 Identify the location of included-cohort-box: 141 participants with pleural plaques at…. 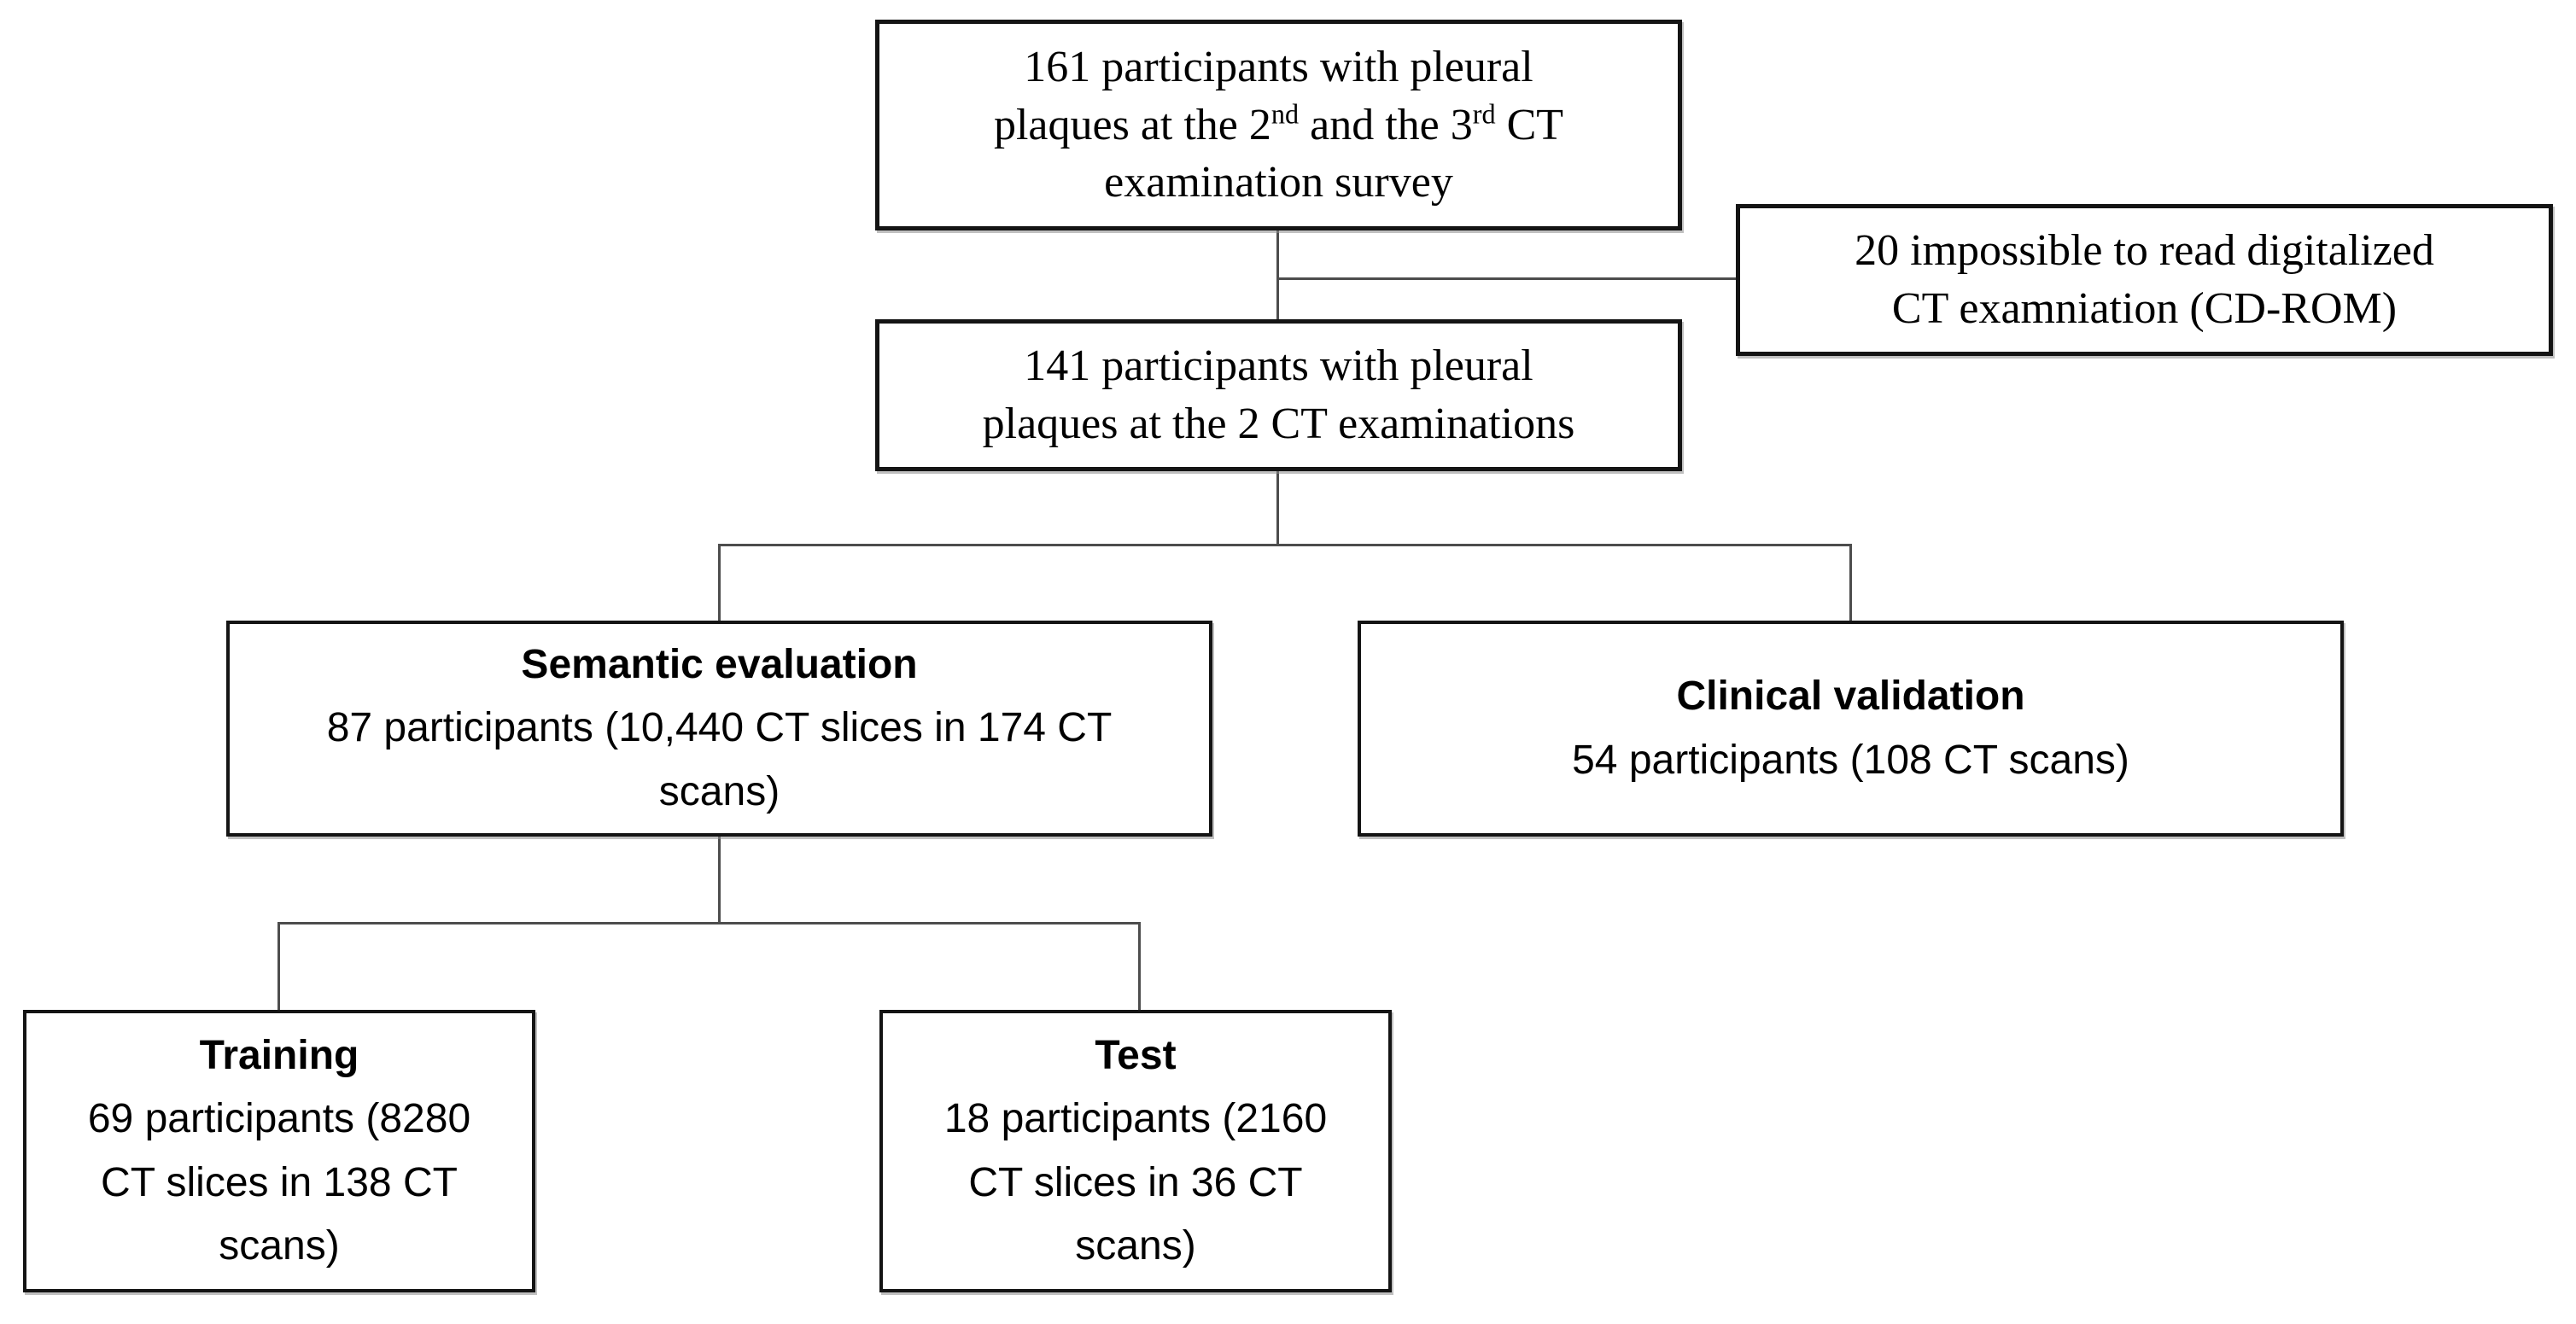
(1278, 395).